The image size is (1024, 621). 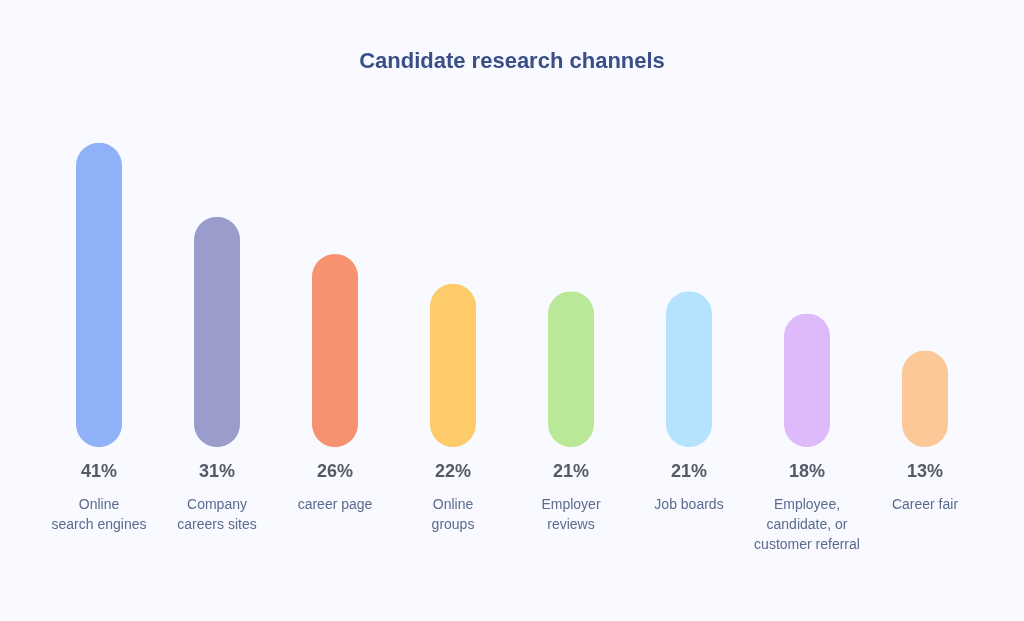 What do you see at coordinates (512, 60) in the screenshot?
I see `chart-title: Candidate research channels` at bounding box center [512, 60].